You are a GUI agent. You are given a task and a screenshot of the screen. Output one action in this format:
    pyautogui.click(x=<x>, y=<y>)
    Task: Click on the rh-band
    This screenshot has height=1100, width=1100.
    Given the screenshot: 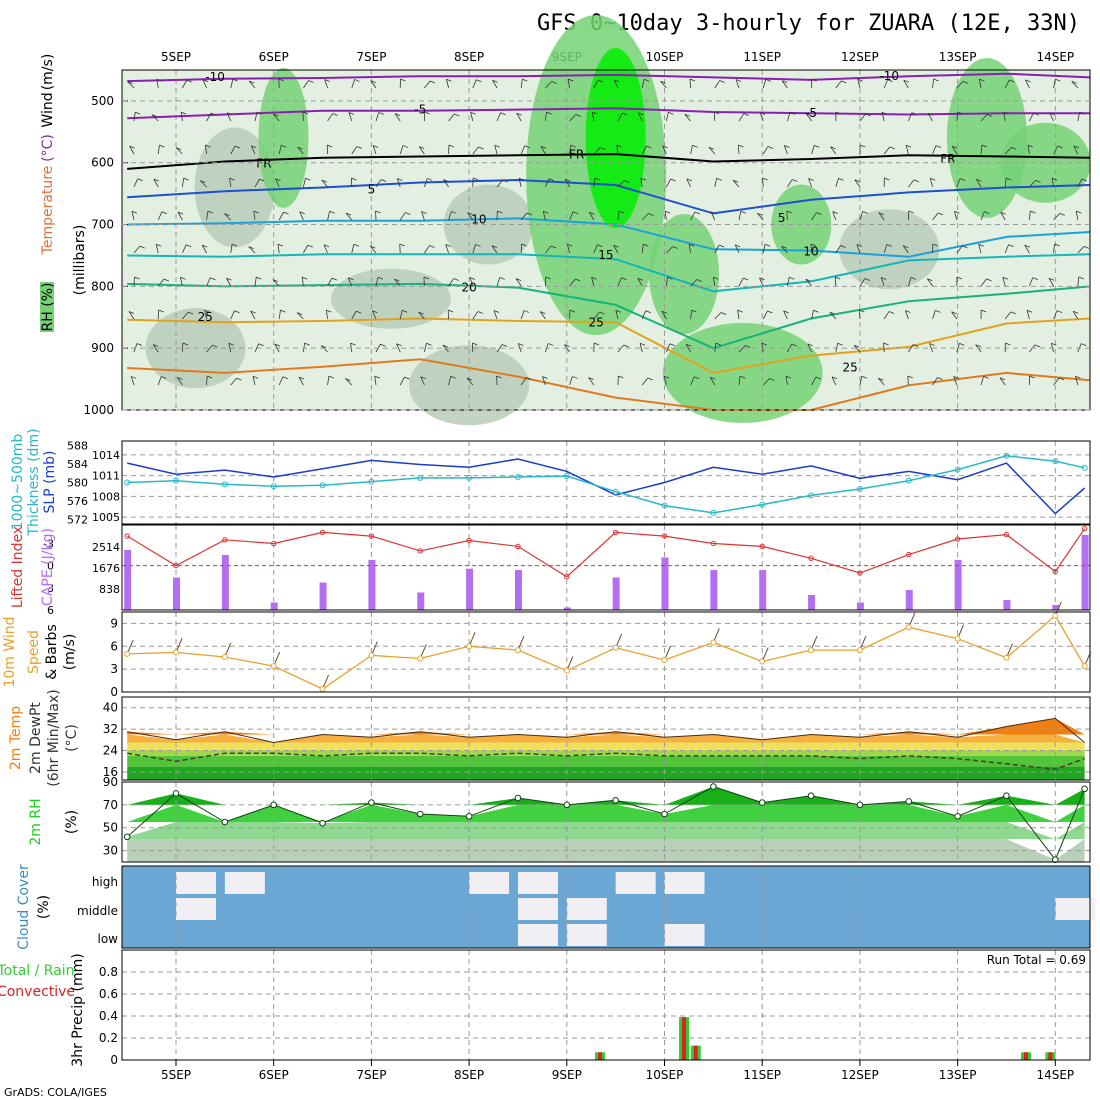 What is the action you would take?
    pyautogui.click(x=606, y=813)
    